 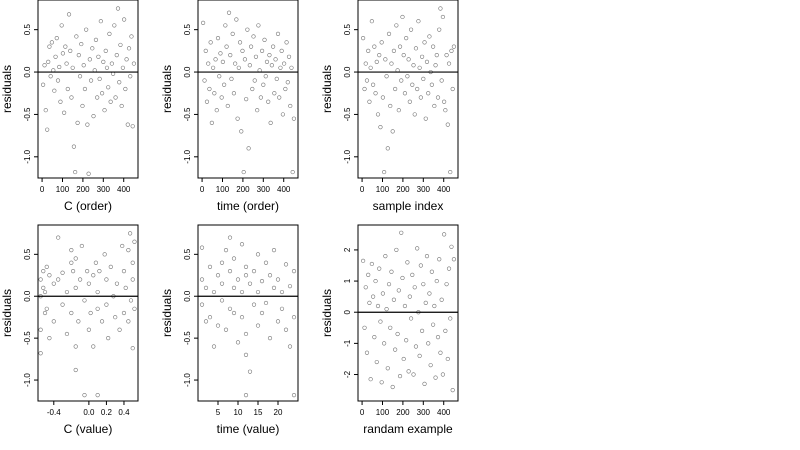 What do you see at coordinates (187, 380) in the screenshot?
I see `y-tick-label: -1.0` at bounding box center [187, 380].